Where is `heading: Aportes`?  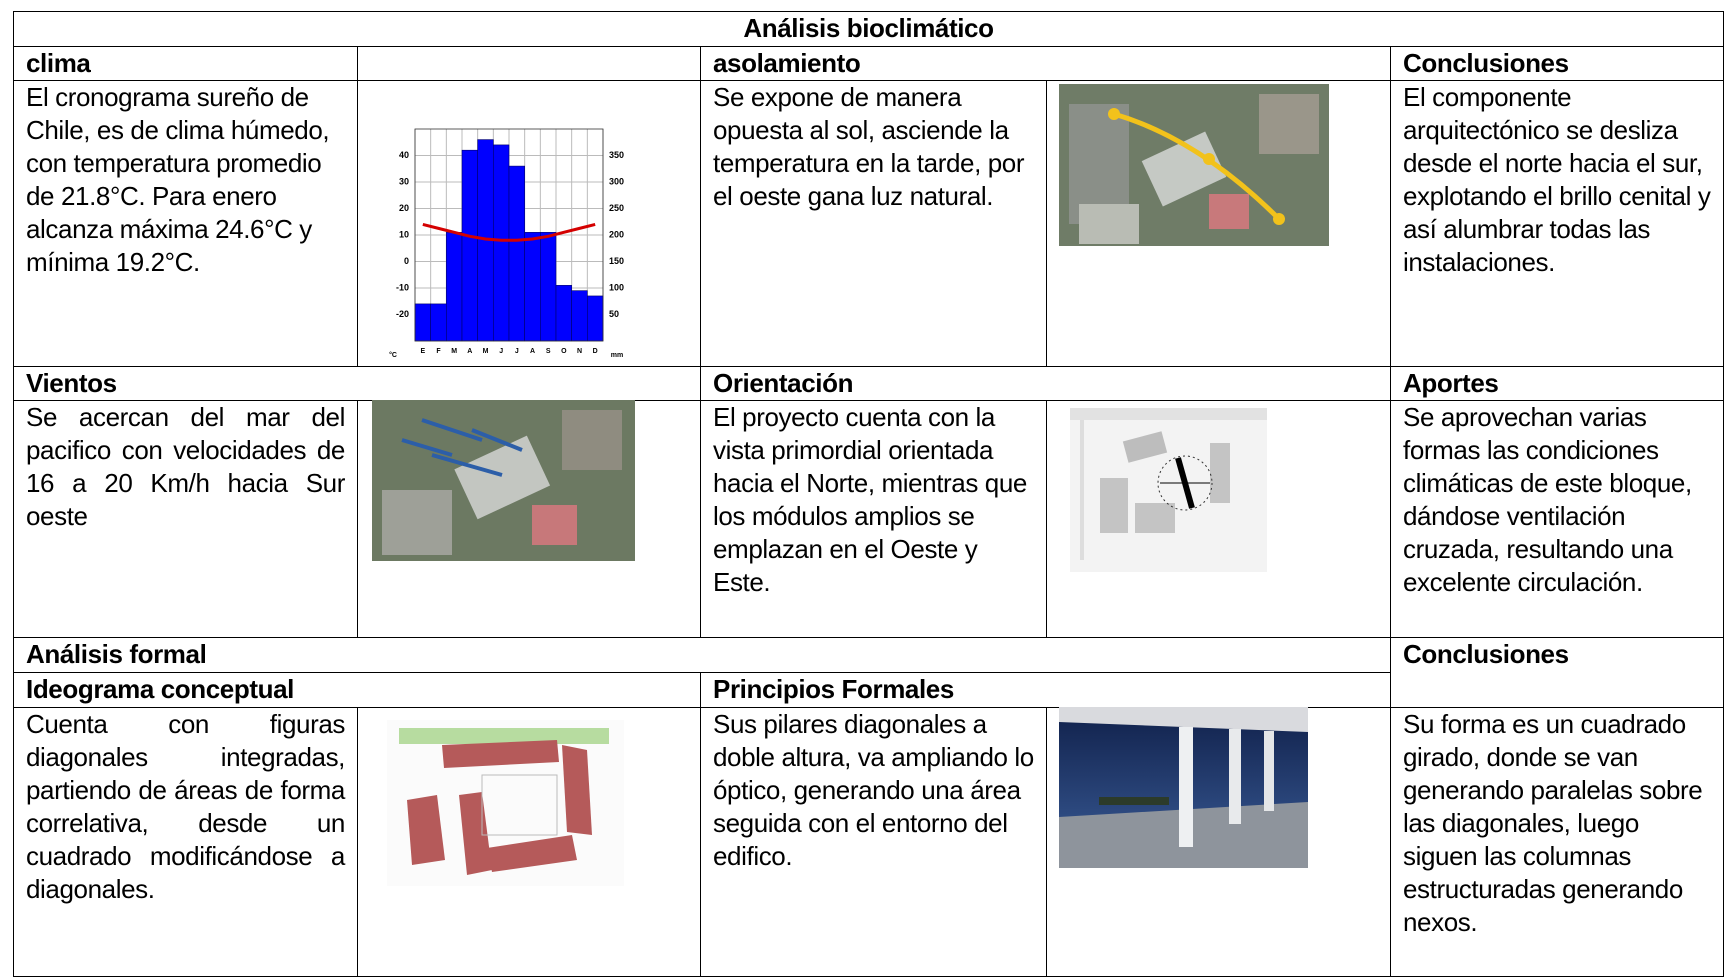 heading: Aportes is located at coordinates (1557, 383).